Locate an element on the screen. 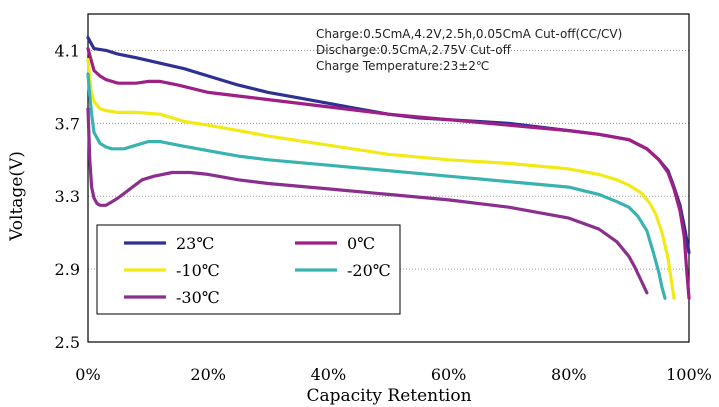  y-tick-label: 4.1 is located at coordinates (67, 50).